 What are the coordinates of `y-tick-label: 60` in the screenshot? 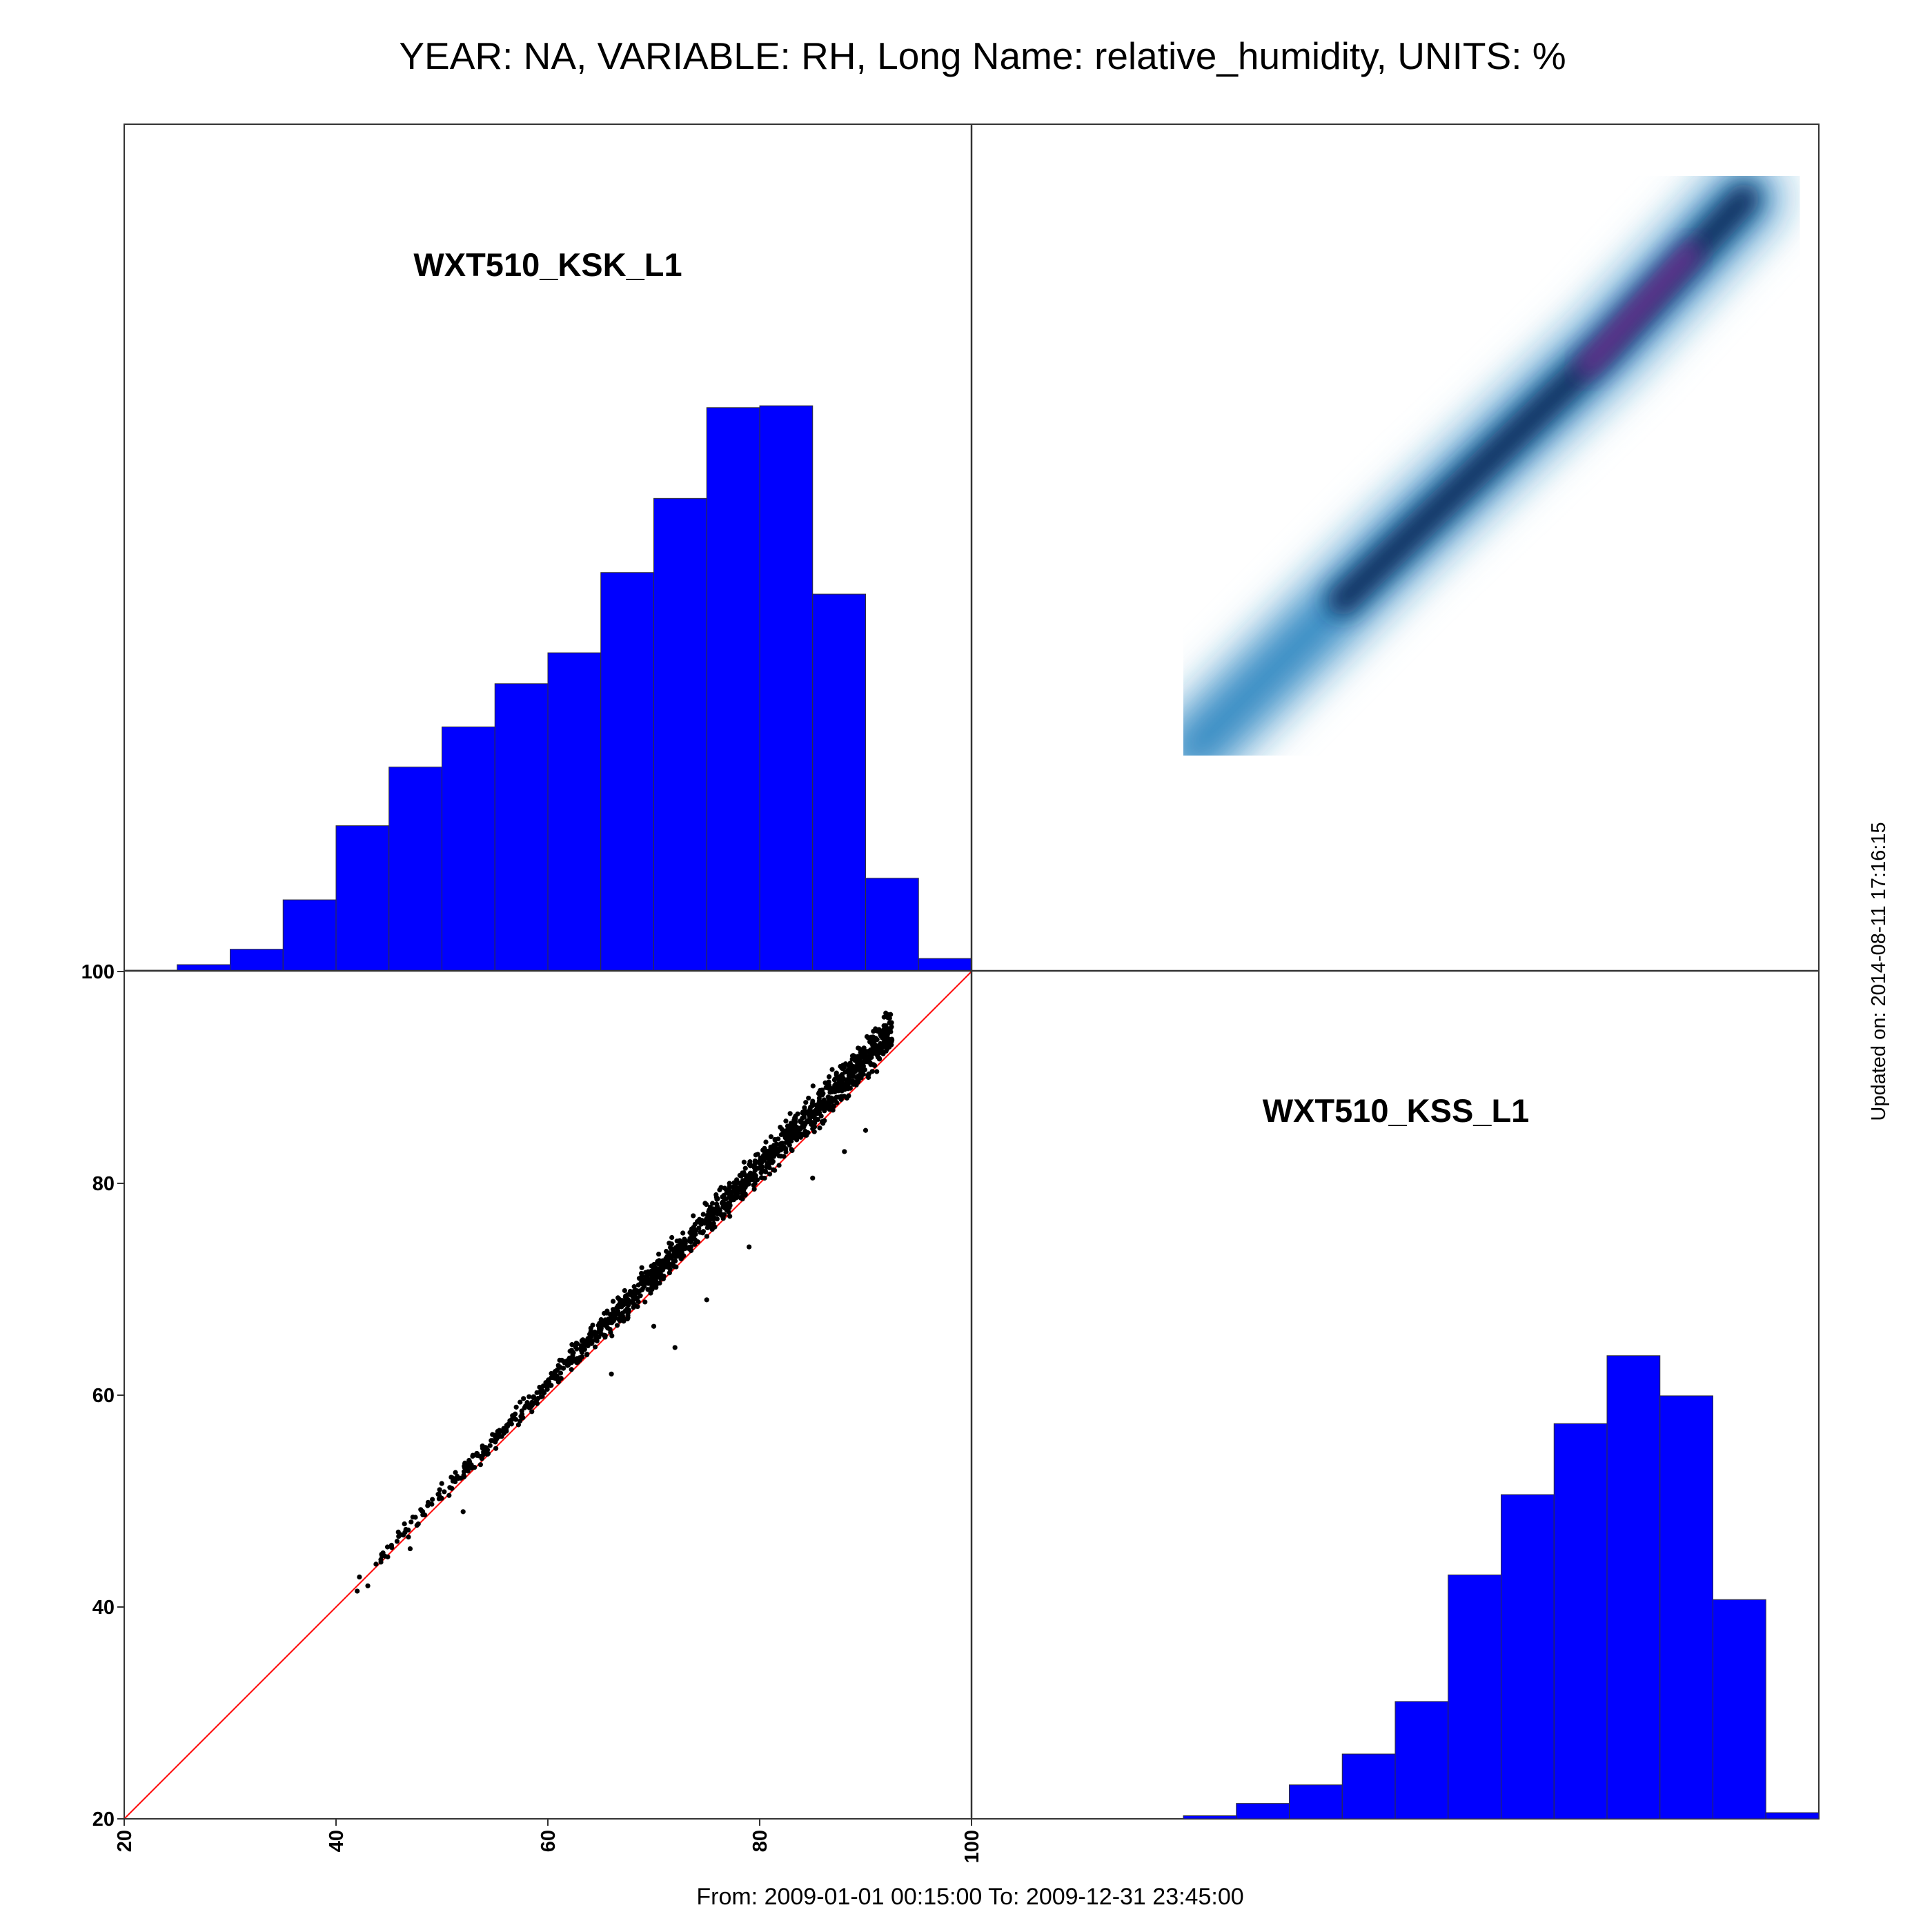 It's located at (103, 1396).